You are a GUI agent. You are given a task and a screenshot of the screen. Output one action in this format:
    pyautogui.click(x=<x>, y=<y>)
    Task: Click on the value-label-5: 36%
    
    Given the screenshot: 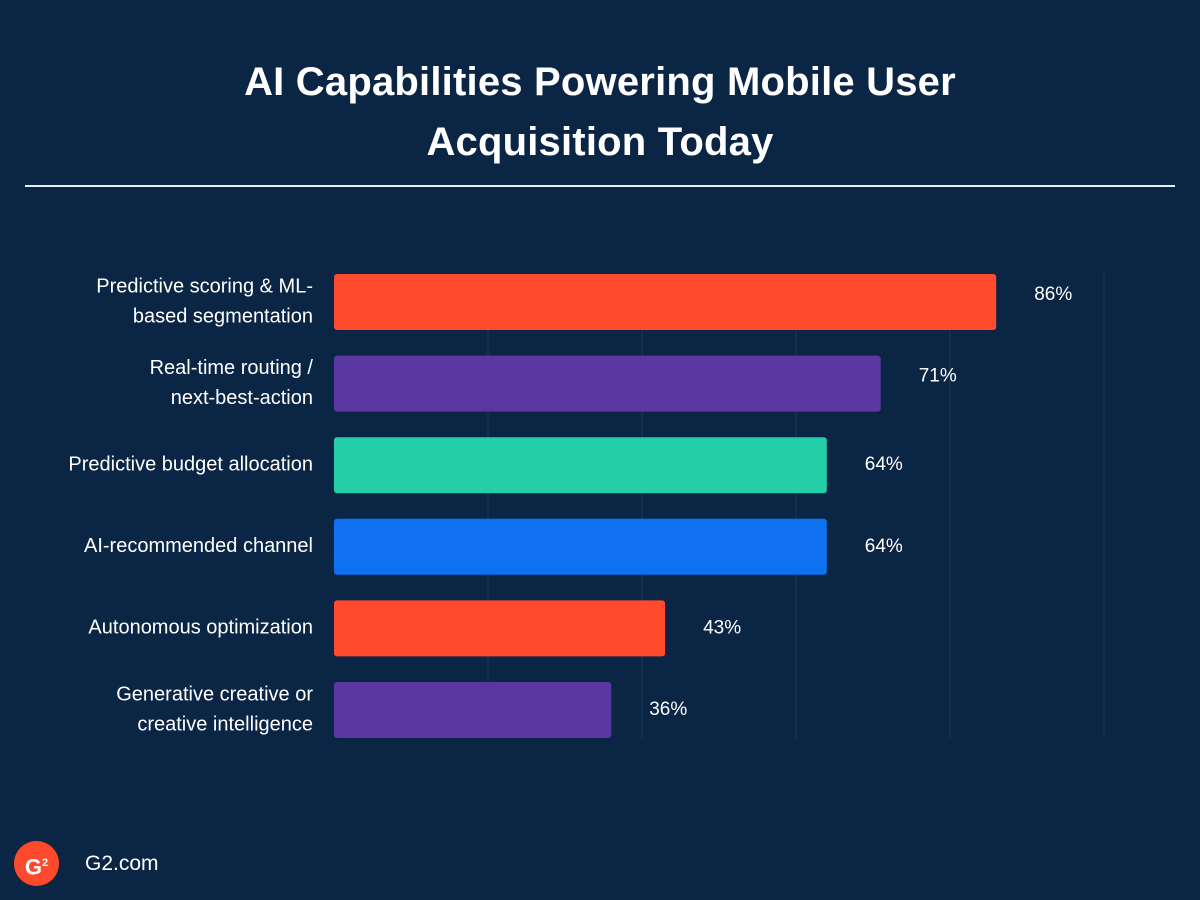 What is the action you would take?
    pyautogui.click(x=668, y=709)
    